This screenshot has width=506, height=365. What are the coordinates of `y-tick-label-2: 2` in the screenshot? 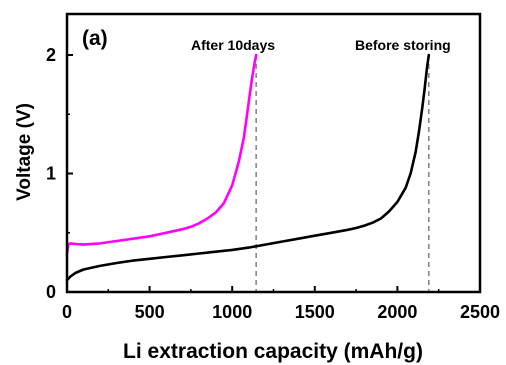 It's located at (51, 55).